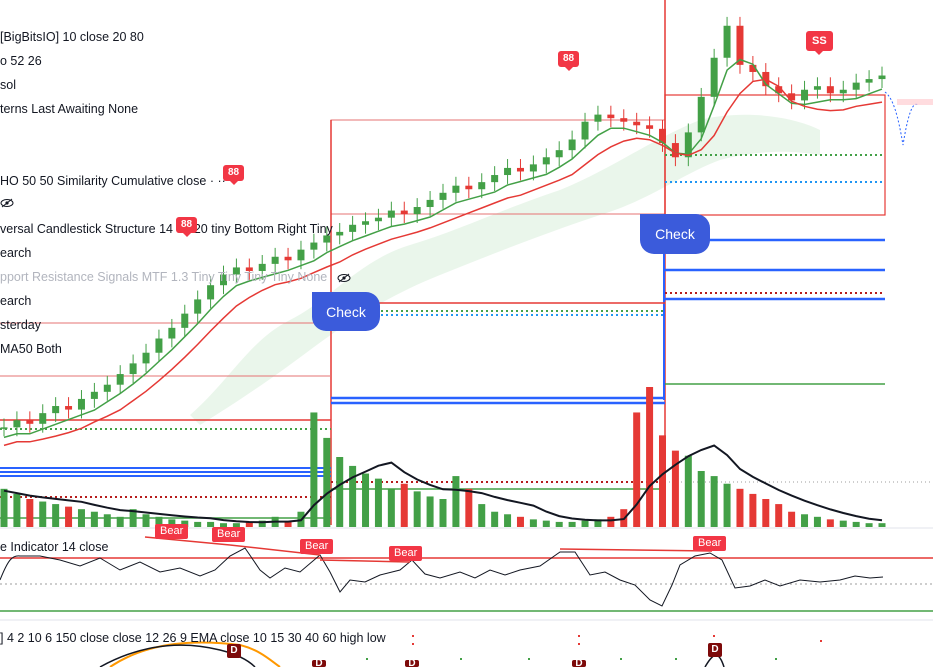 The width and height of the screenshot is (933, 669). Describe the element at coordinates (8, 85) in the screenshot. I see `legend-line-3: sol` at that location.